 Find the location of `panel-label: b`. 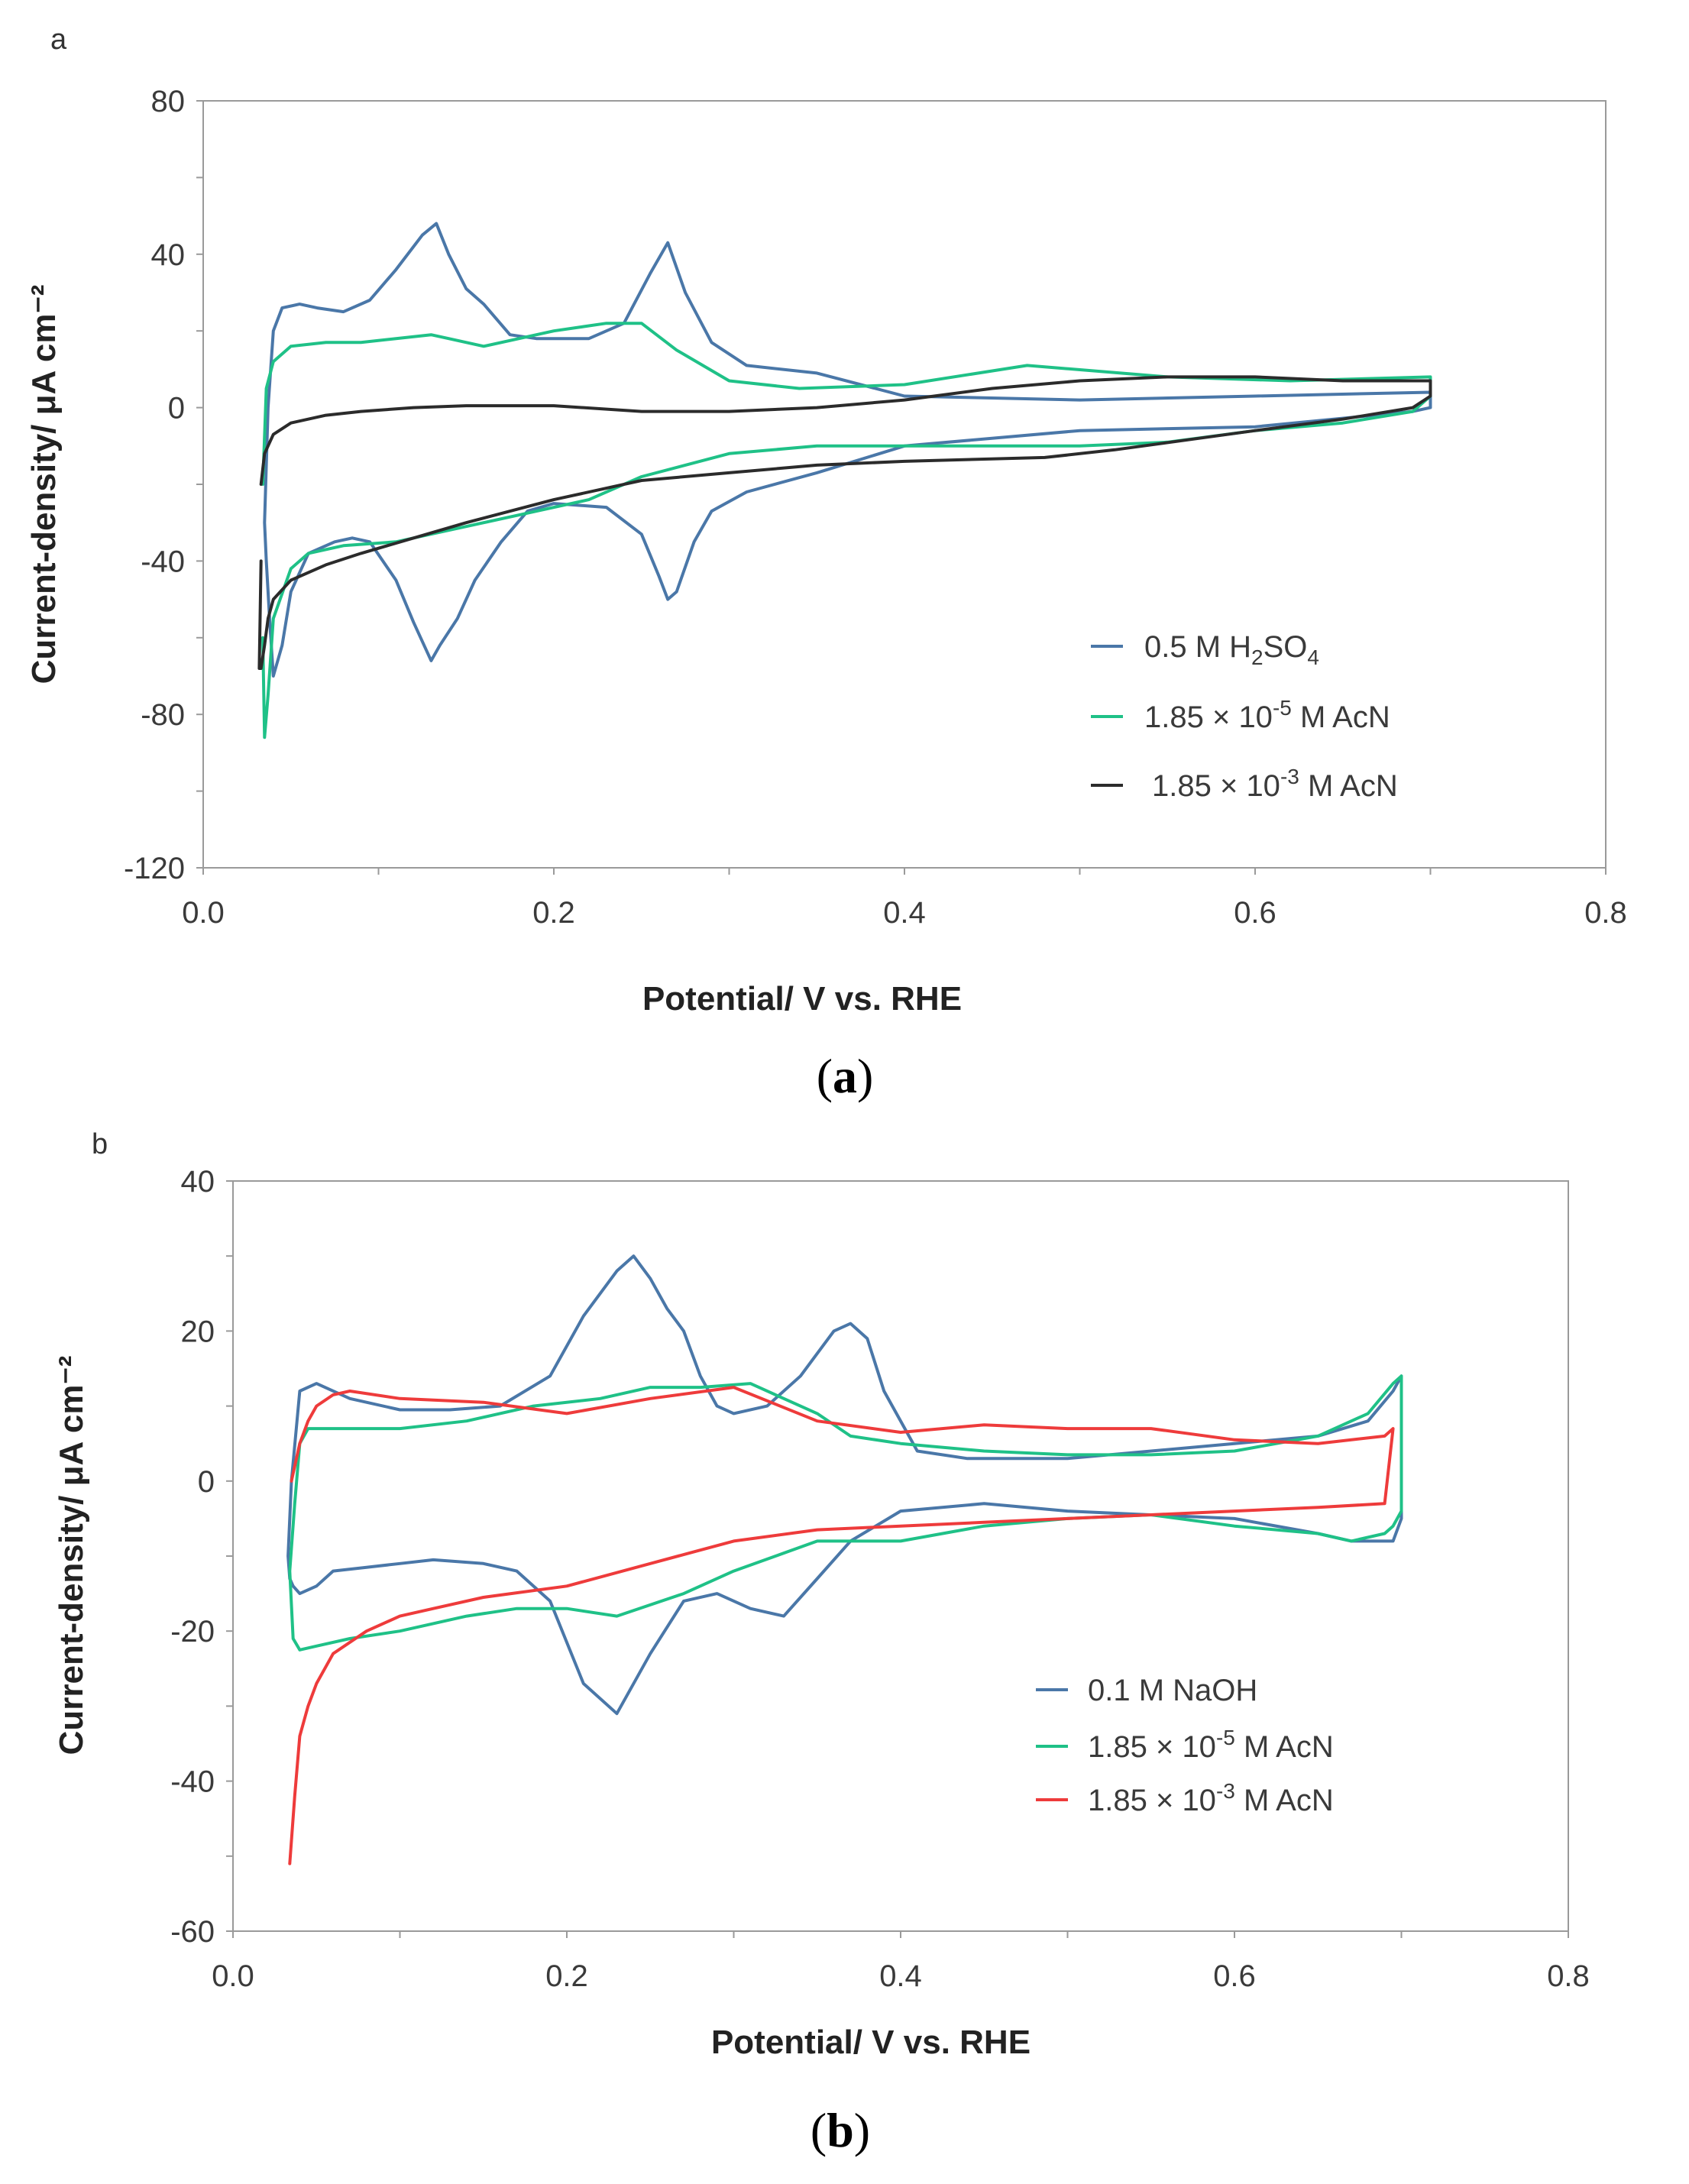

panel-label: b is located at coordinates (100, 1144).